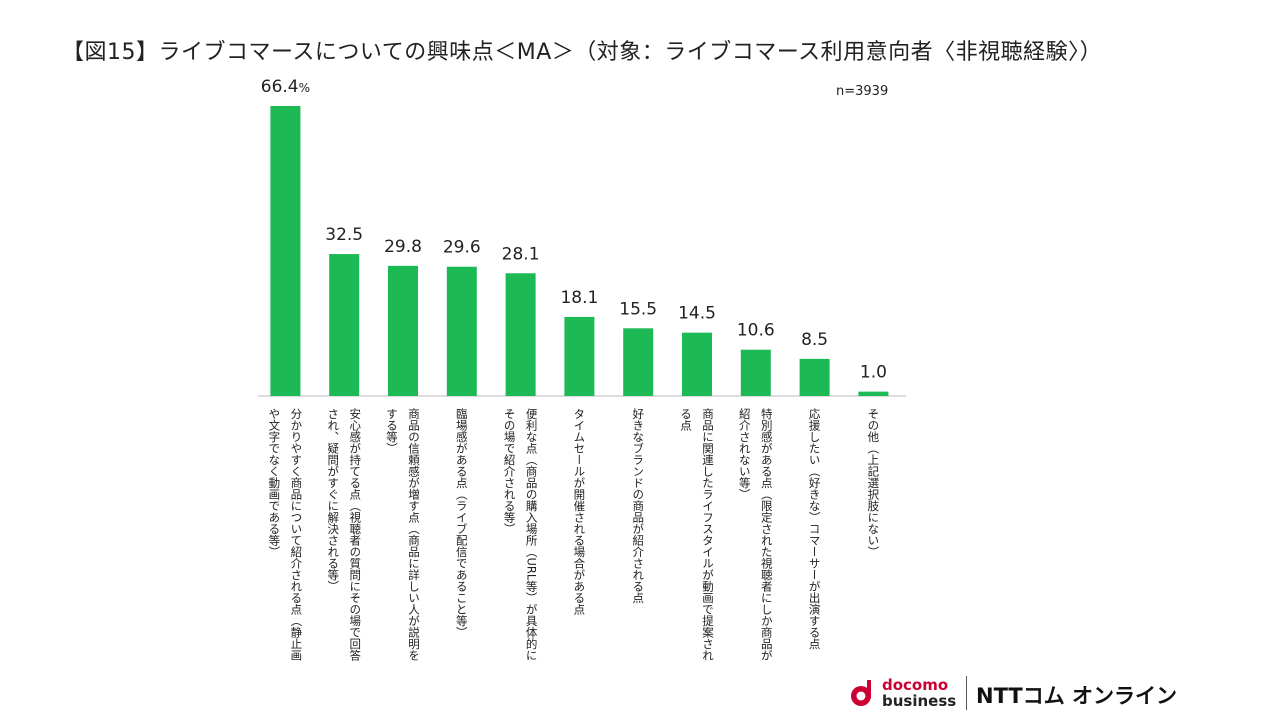 The width and height of the screenshot is (1280, 720). Describe the element at coordinates (697, 314) in the screenshot. I see `value-label-8: 14.5` at that location.